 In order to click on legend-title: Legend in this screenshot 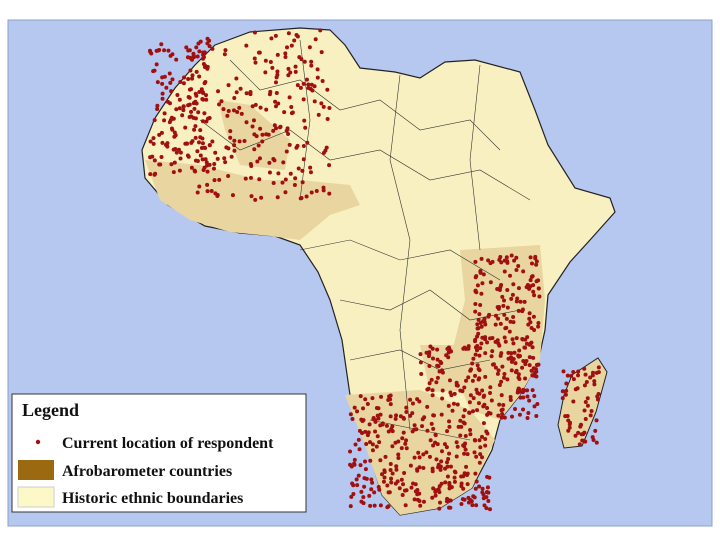, I will do `click(50, 410)`.